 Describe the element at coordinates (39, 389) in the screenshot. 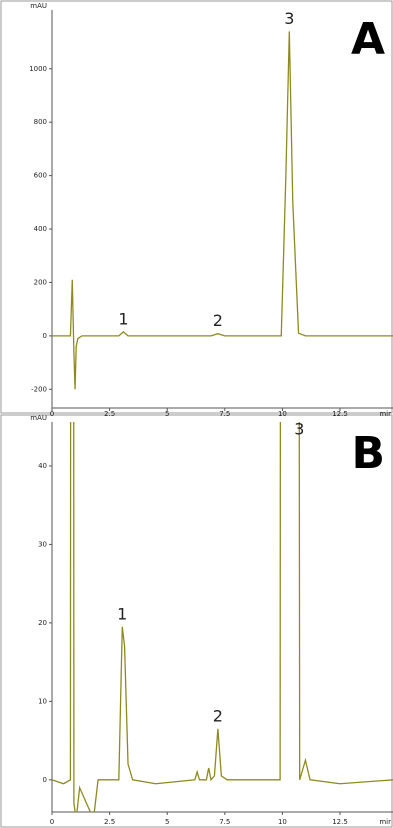

I see `y-tick-label: -200` at that location.